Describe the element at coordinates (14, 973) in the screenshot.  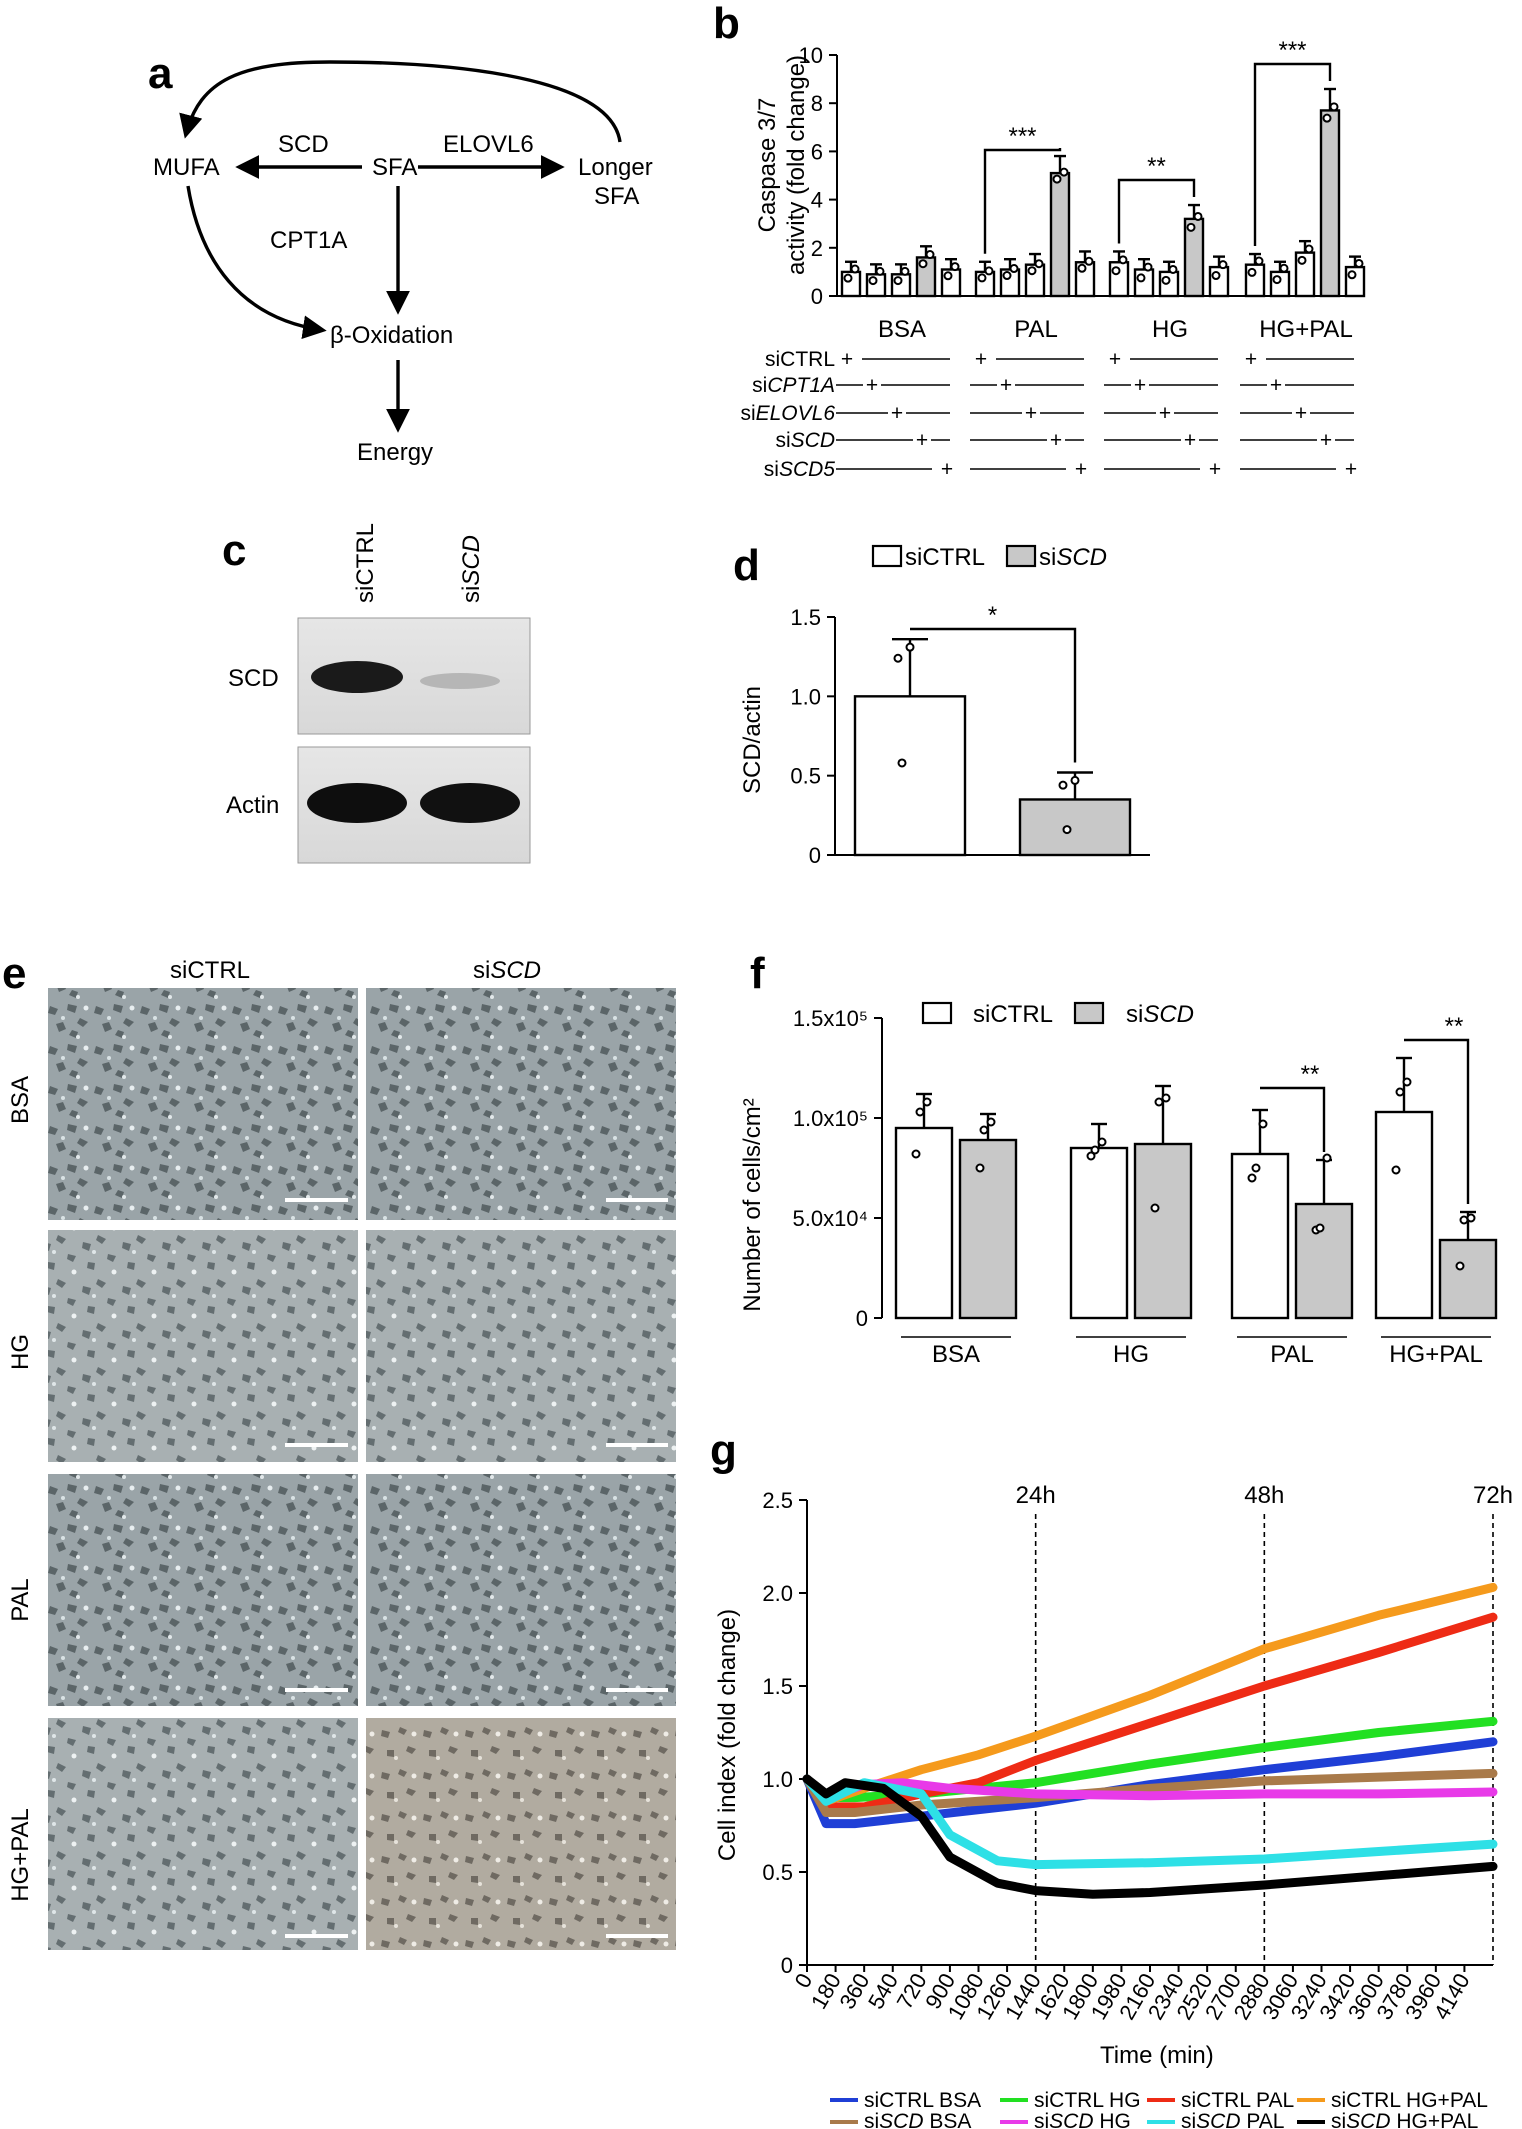
I see `panel-letter-e: e` at that location.